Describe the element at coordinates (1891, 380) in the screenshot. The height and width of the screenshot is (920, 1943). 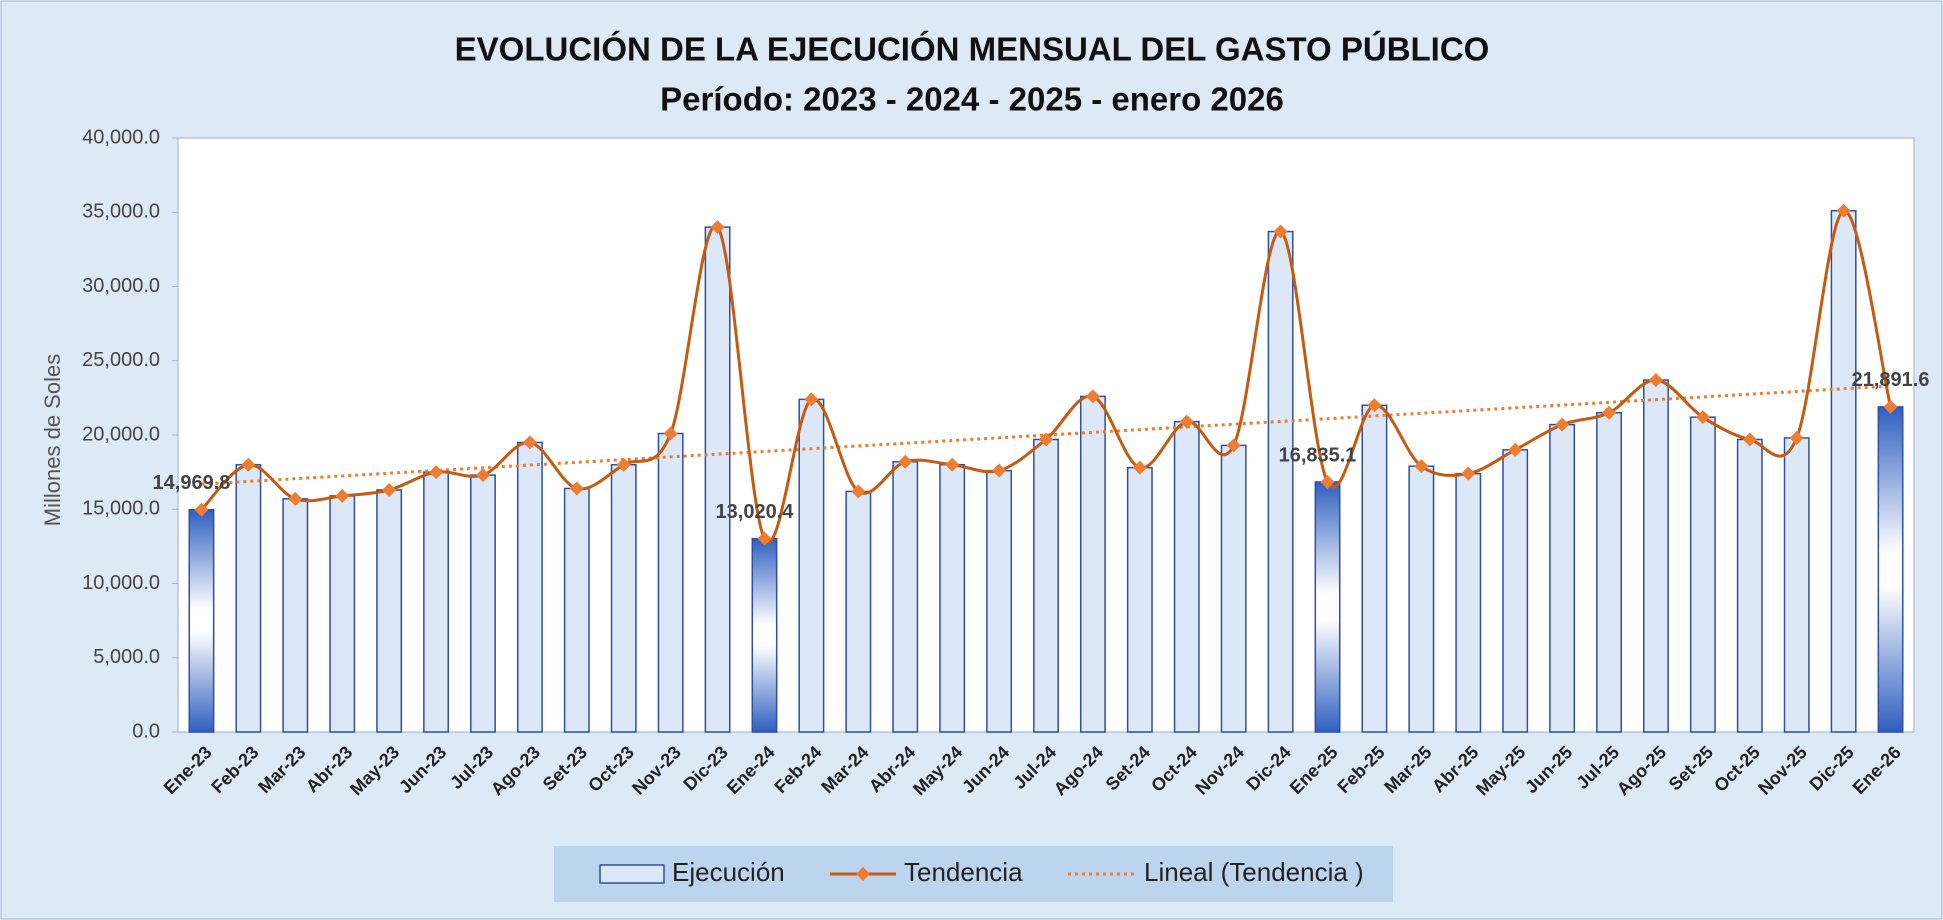
I see `data-label: 21,891.6` at that location.